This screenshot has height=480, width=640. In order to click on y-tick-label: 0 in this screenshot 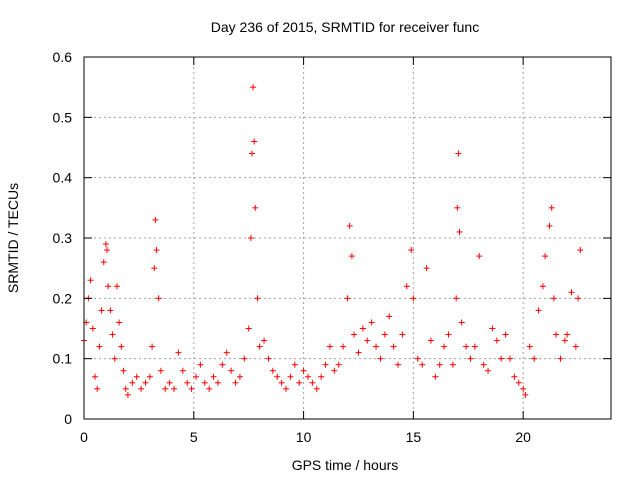, I will do `click(68, 419)`.